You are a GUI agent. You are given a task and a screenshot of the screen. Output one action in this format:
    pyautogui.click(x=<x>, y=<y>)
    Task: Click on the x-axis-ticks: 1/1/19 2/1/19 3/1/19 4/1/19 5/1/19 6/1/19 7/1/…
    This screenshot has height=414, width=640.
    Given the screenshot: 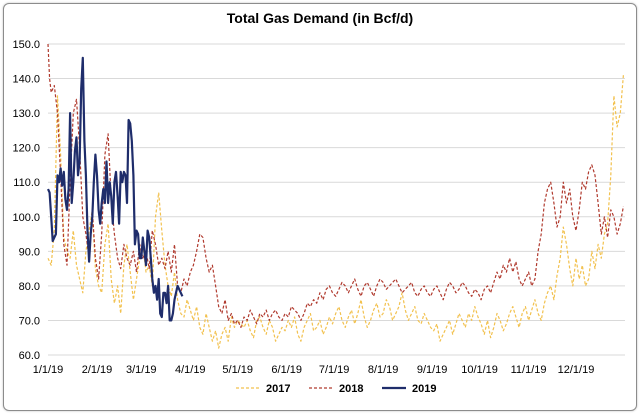 What is the action you would take?
    pyautogui.click(x=314, y=370)
    